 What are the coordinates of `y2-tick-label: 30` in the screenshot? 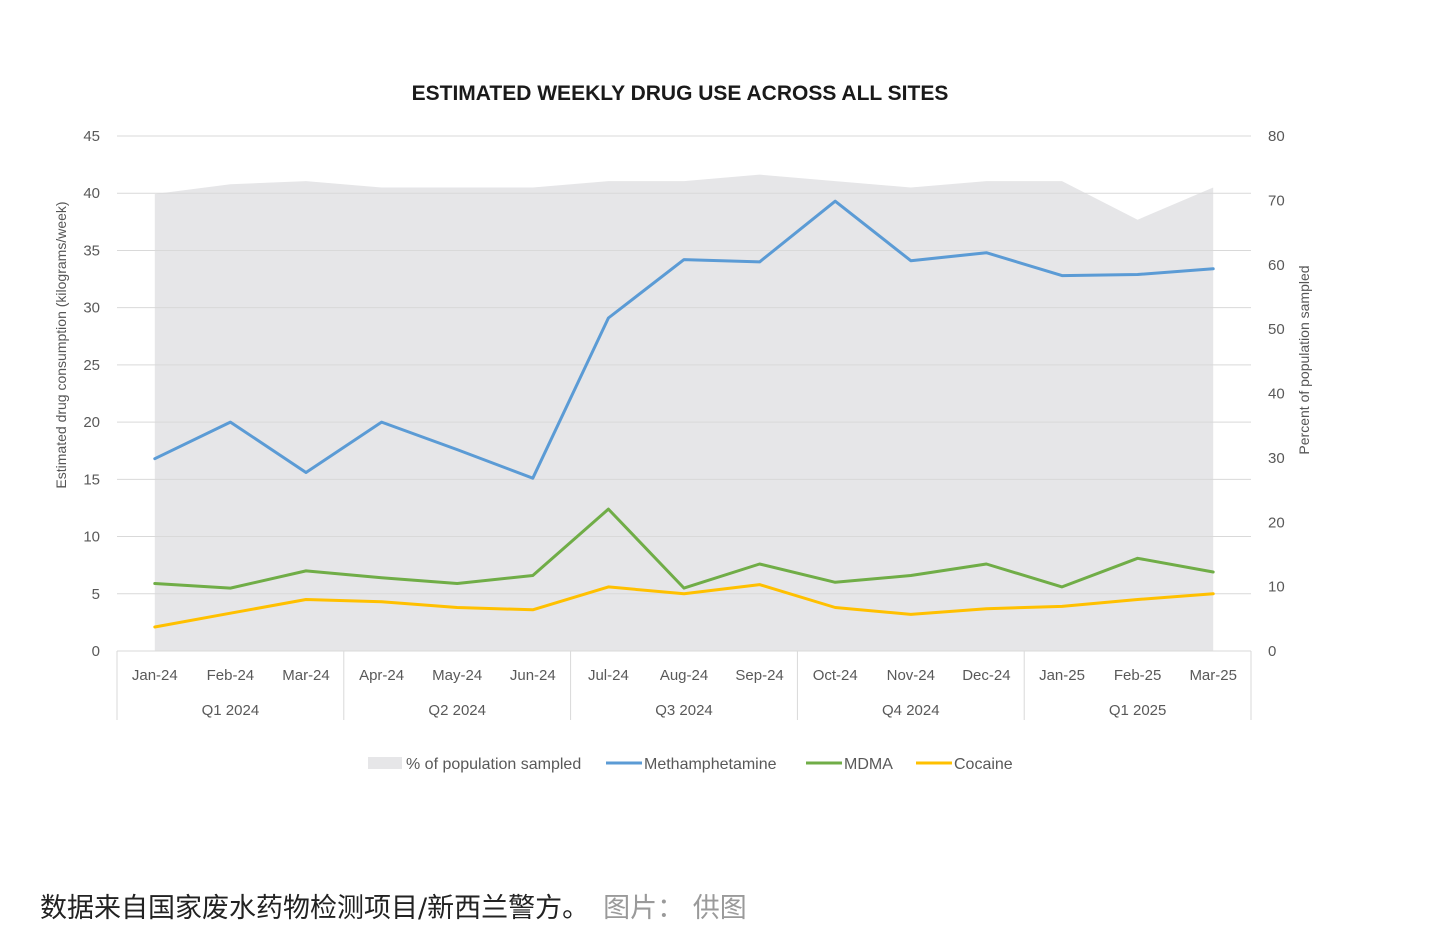 It's located at (1276, 458).